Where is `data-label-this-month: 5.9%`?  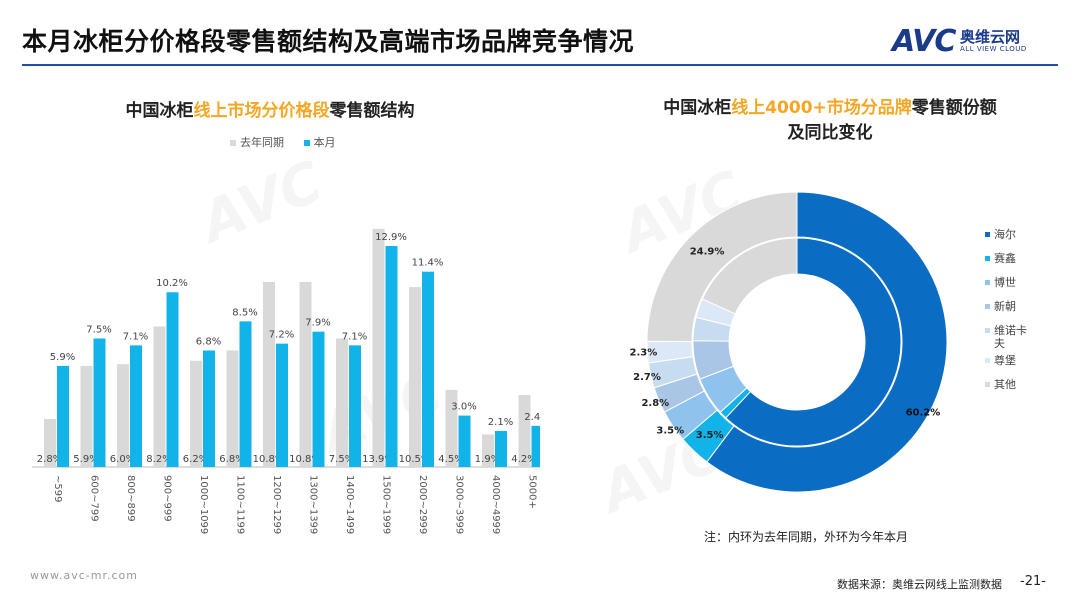 data-label-this-month: 5.9% is located at coordinates (62, 357).